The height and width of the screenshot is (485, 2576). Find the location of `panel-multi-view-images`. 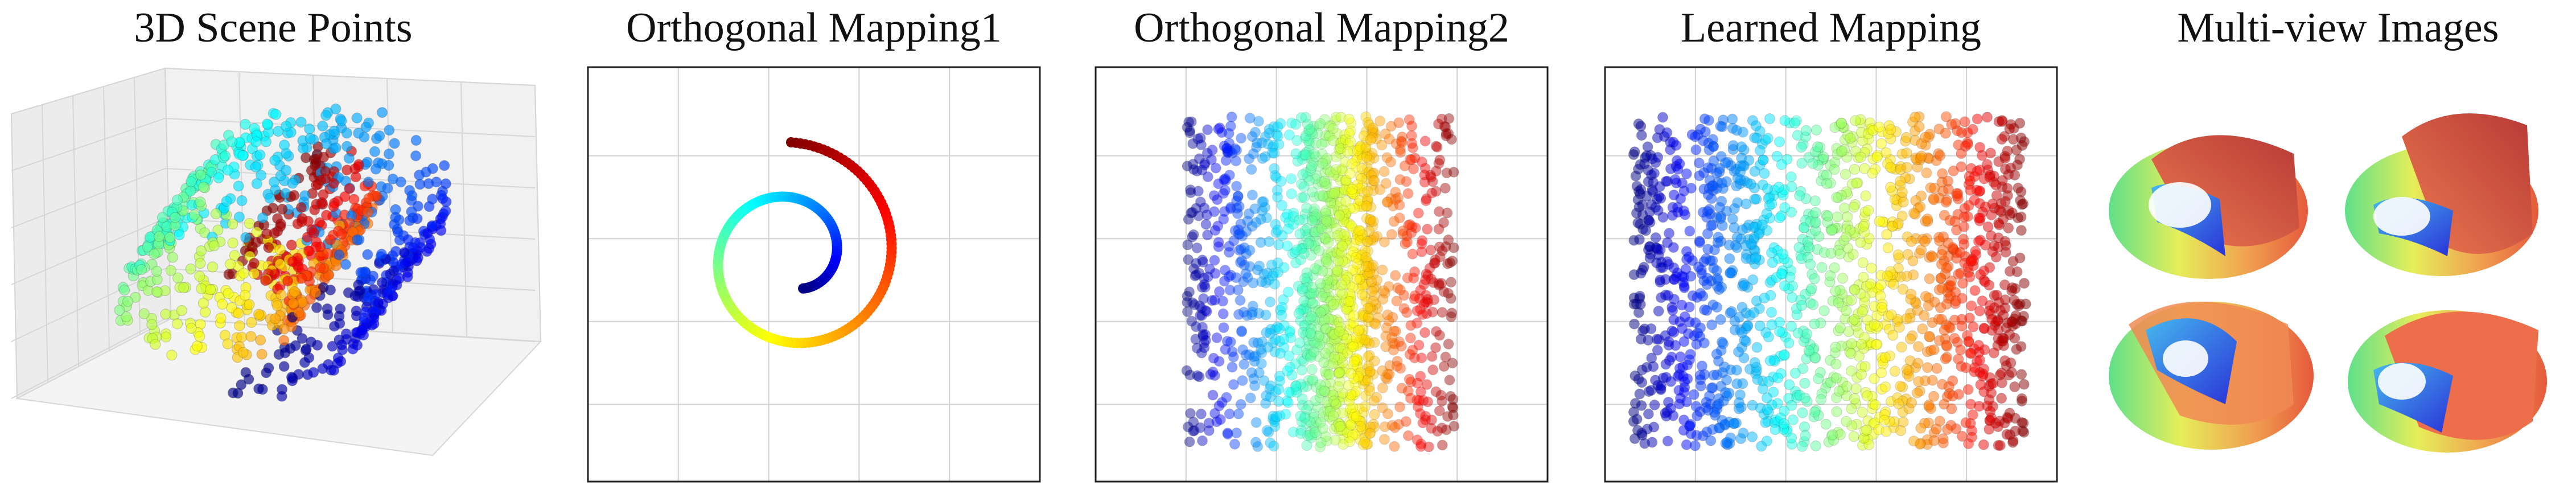

panel-multi-view-images is located at coordinates (2328, 283).